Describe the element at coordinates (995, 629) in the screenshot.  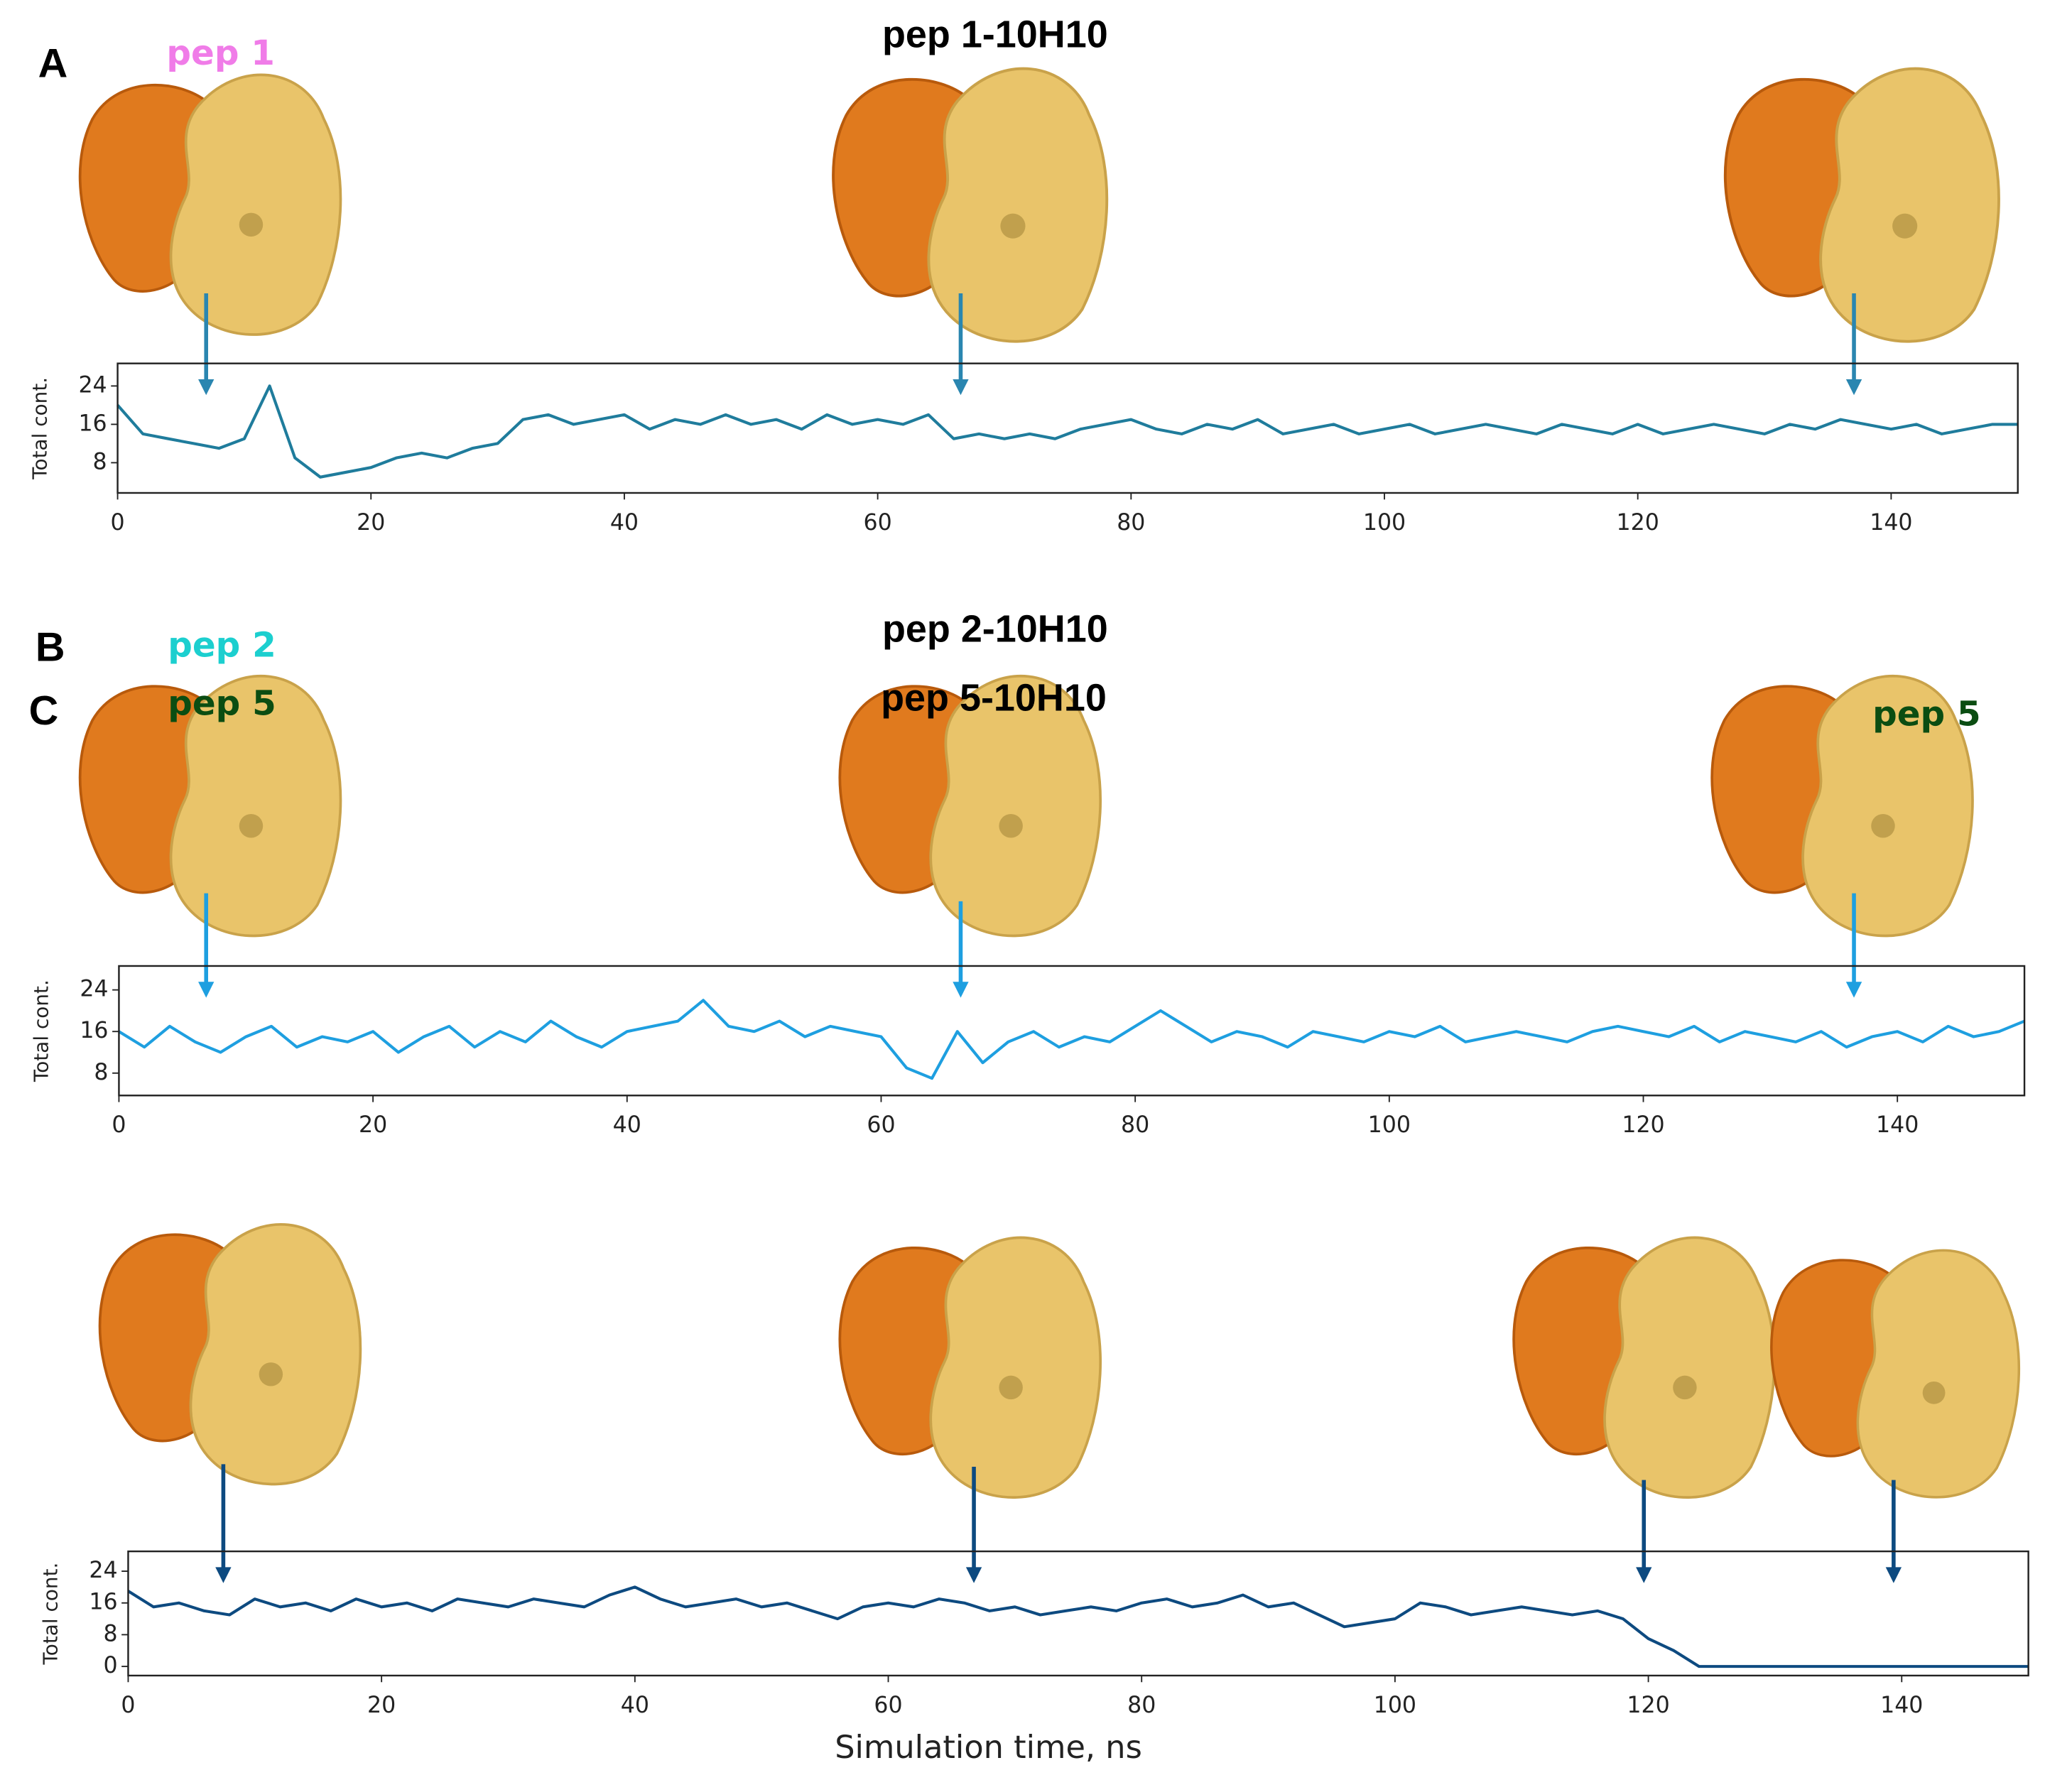
I see `chart-title: pep 2-10H10` at that location.